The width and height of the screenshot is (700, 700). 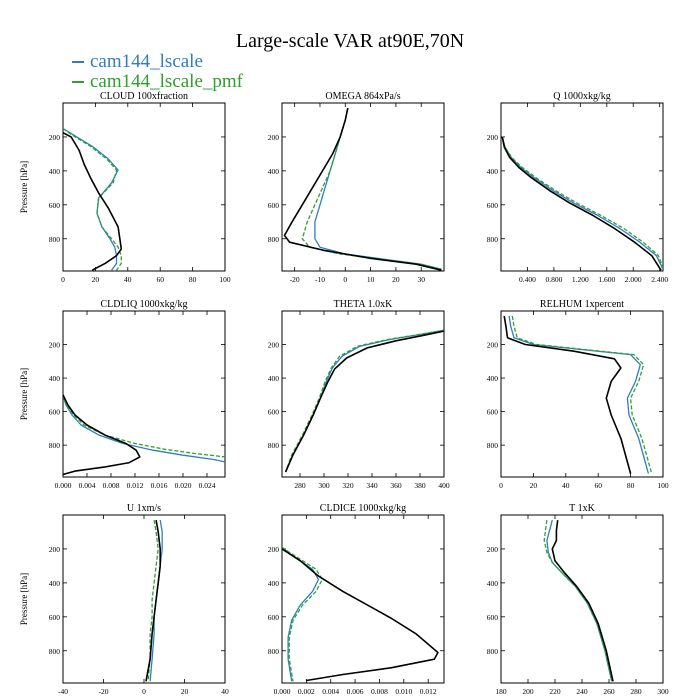 I want to click on x-tick-label: 400, so click(x=444, y=485).